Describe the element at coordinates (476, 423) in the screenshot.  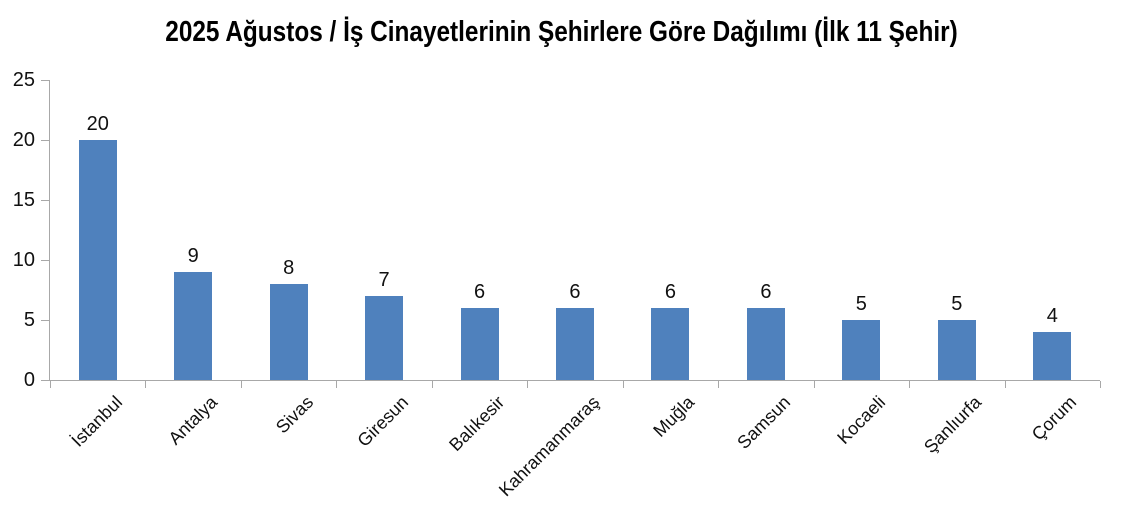
I see `x-axis-label: Balıkesir` at that location.